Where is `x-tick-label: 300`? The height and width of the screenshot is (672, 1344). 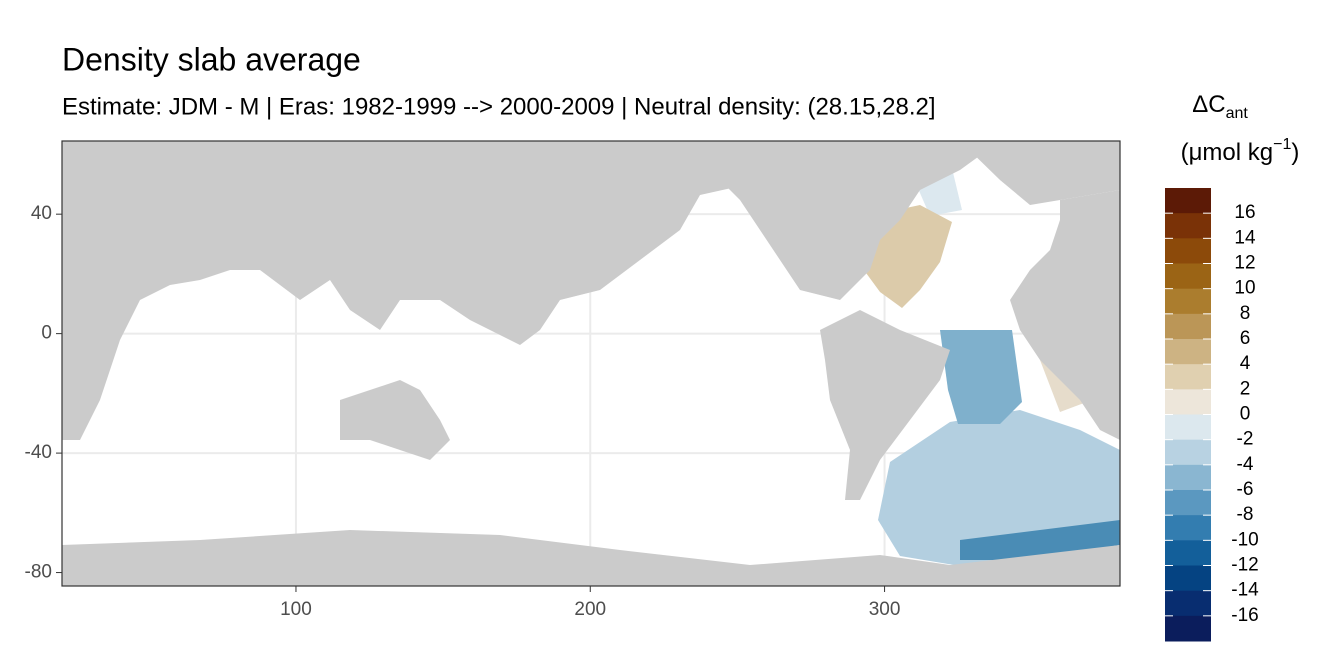
x-tick-label: 300 is located at coordinates (885, 609).